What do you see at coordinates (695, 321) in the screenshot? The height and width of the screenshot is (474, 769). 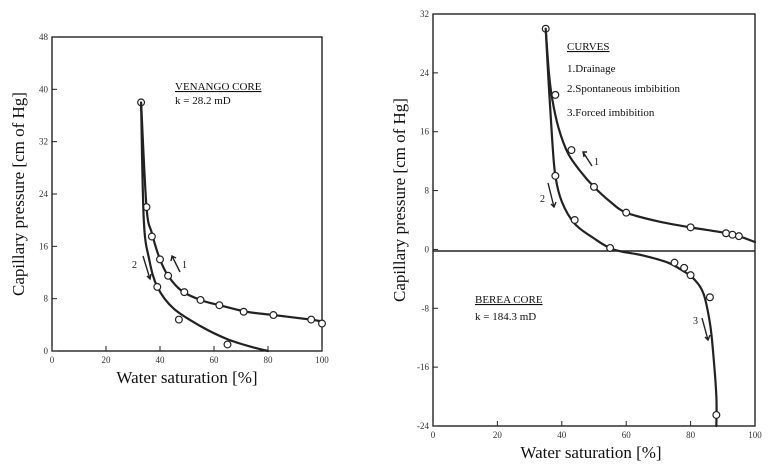 I see `curve-3-marker-right: 3` at bounding box center [695, 321].